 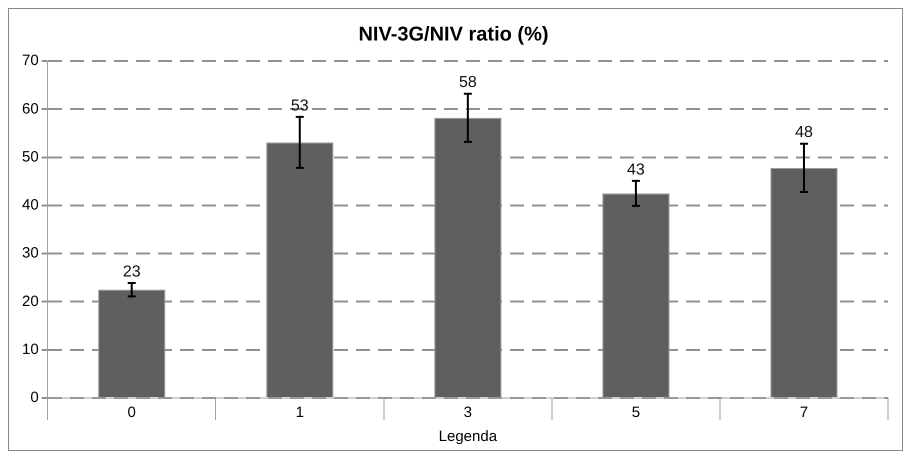 What do you see at coordinates (467, 83) in the screenshot?
I see `data-label: 58` at bounding box center [467, 83].